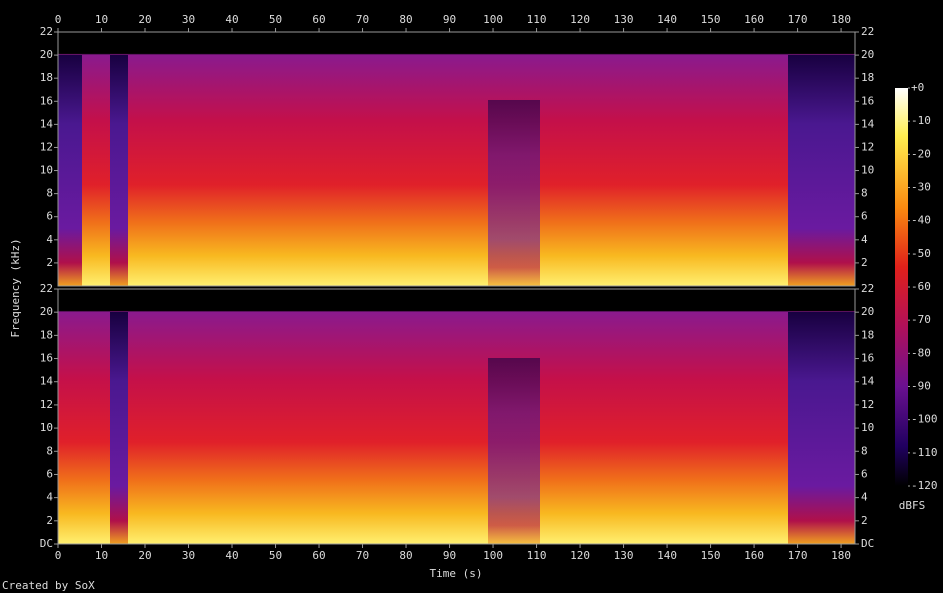 This screenshot has height=593, width=943. Describe the element at coordinates (921, 352) in the screenshot. I see `colorbar-tick-label: -80` at that location.